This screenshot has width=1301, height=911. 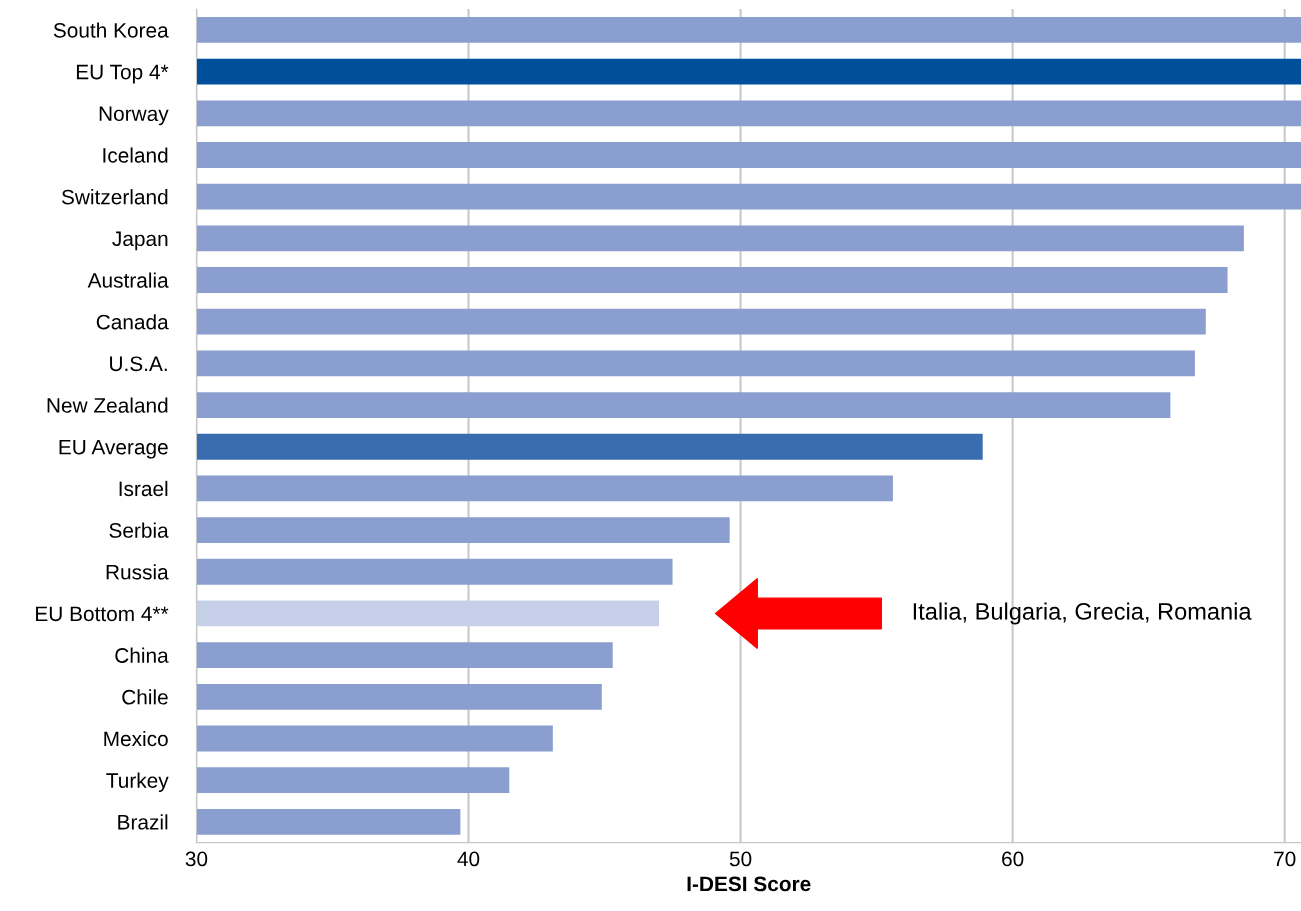 What do you see at coordinates (138, 364) in the screenshot?
I see `y-tick-label: U.S.A.` at bounding box center [138, 364].